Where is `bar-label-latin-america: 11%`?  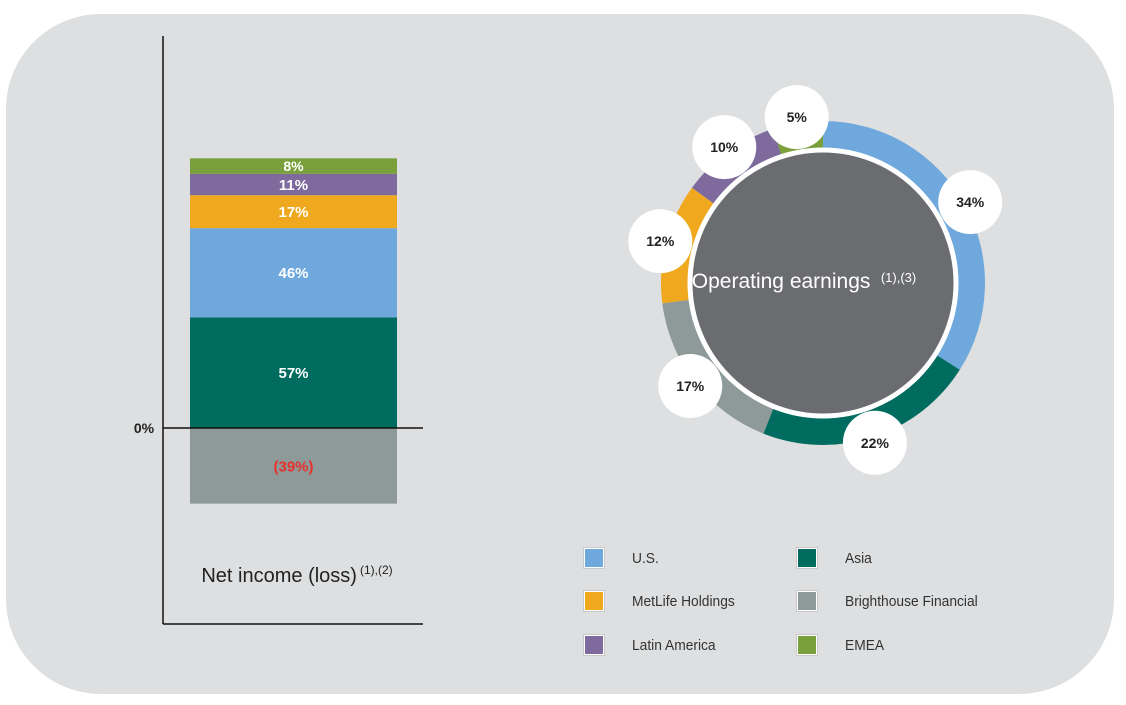 bar-label-latin-america: 11% is located at coordinates (293, 185).